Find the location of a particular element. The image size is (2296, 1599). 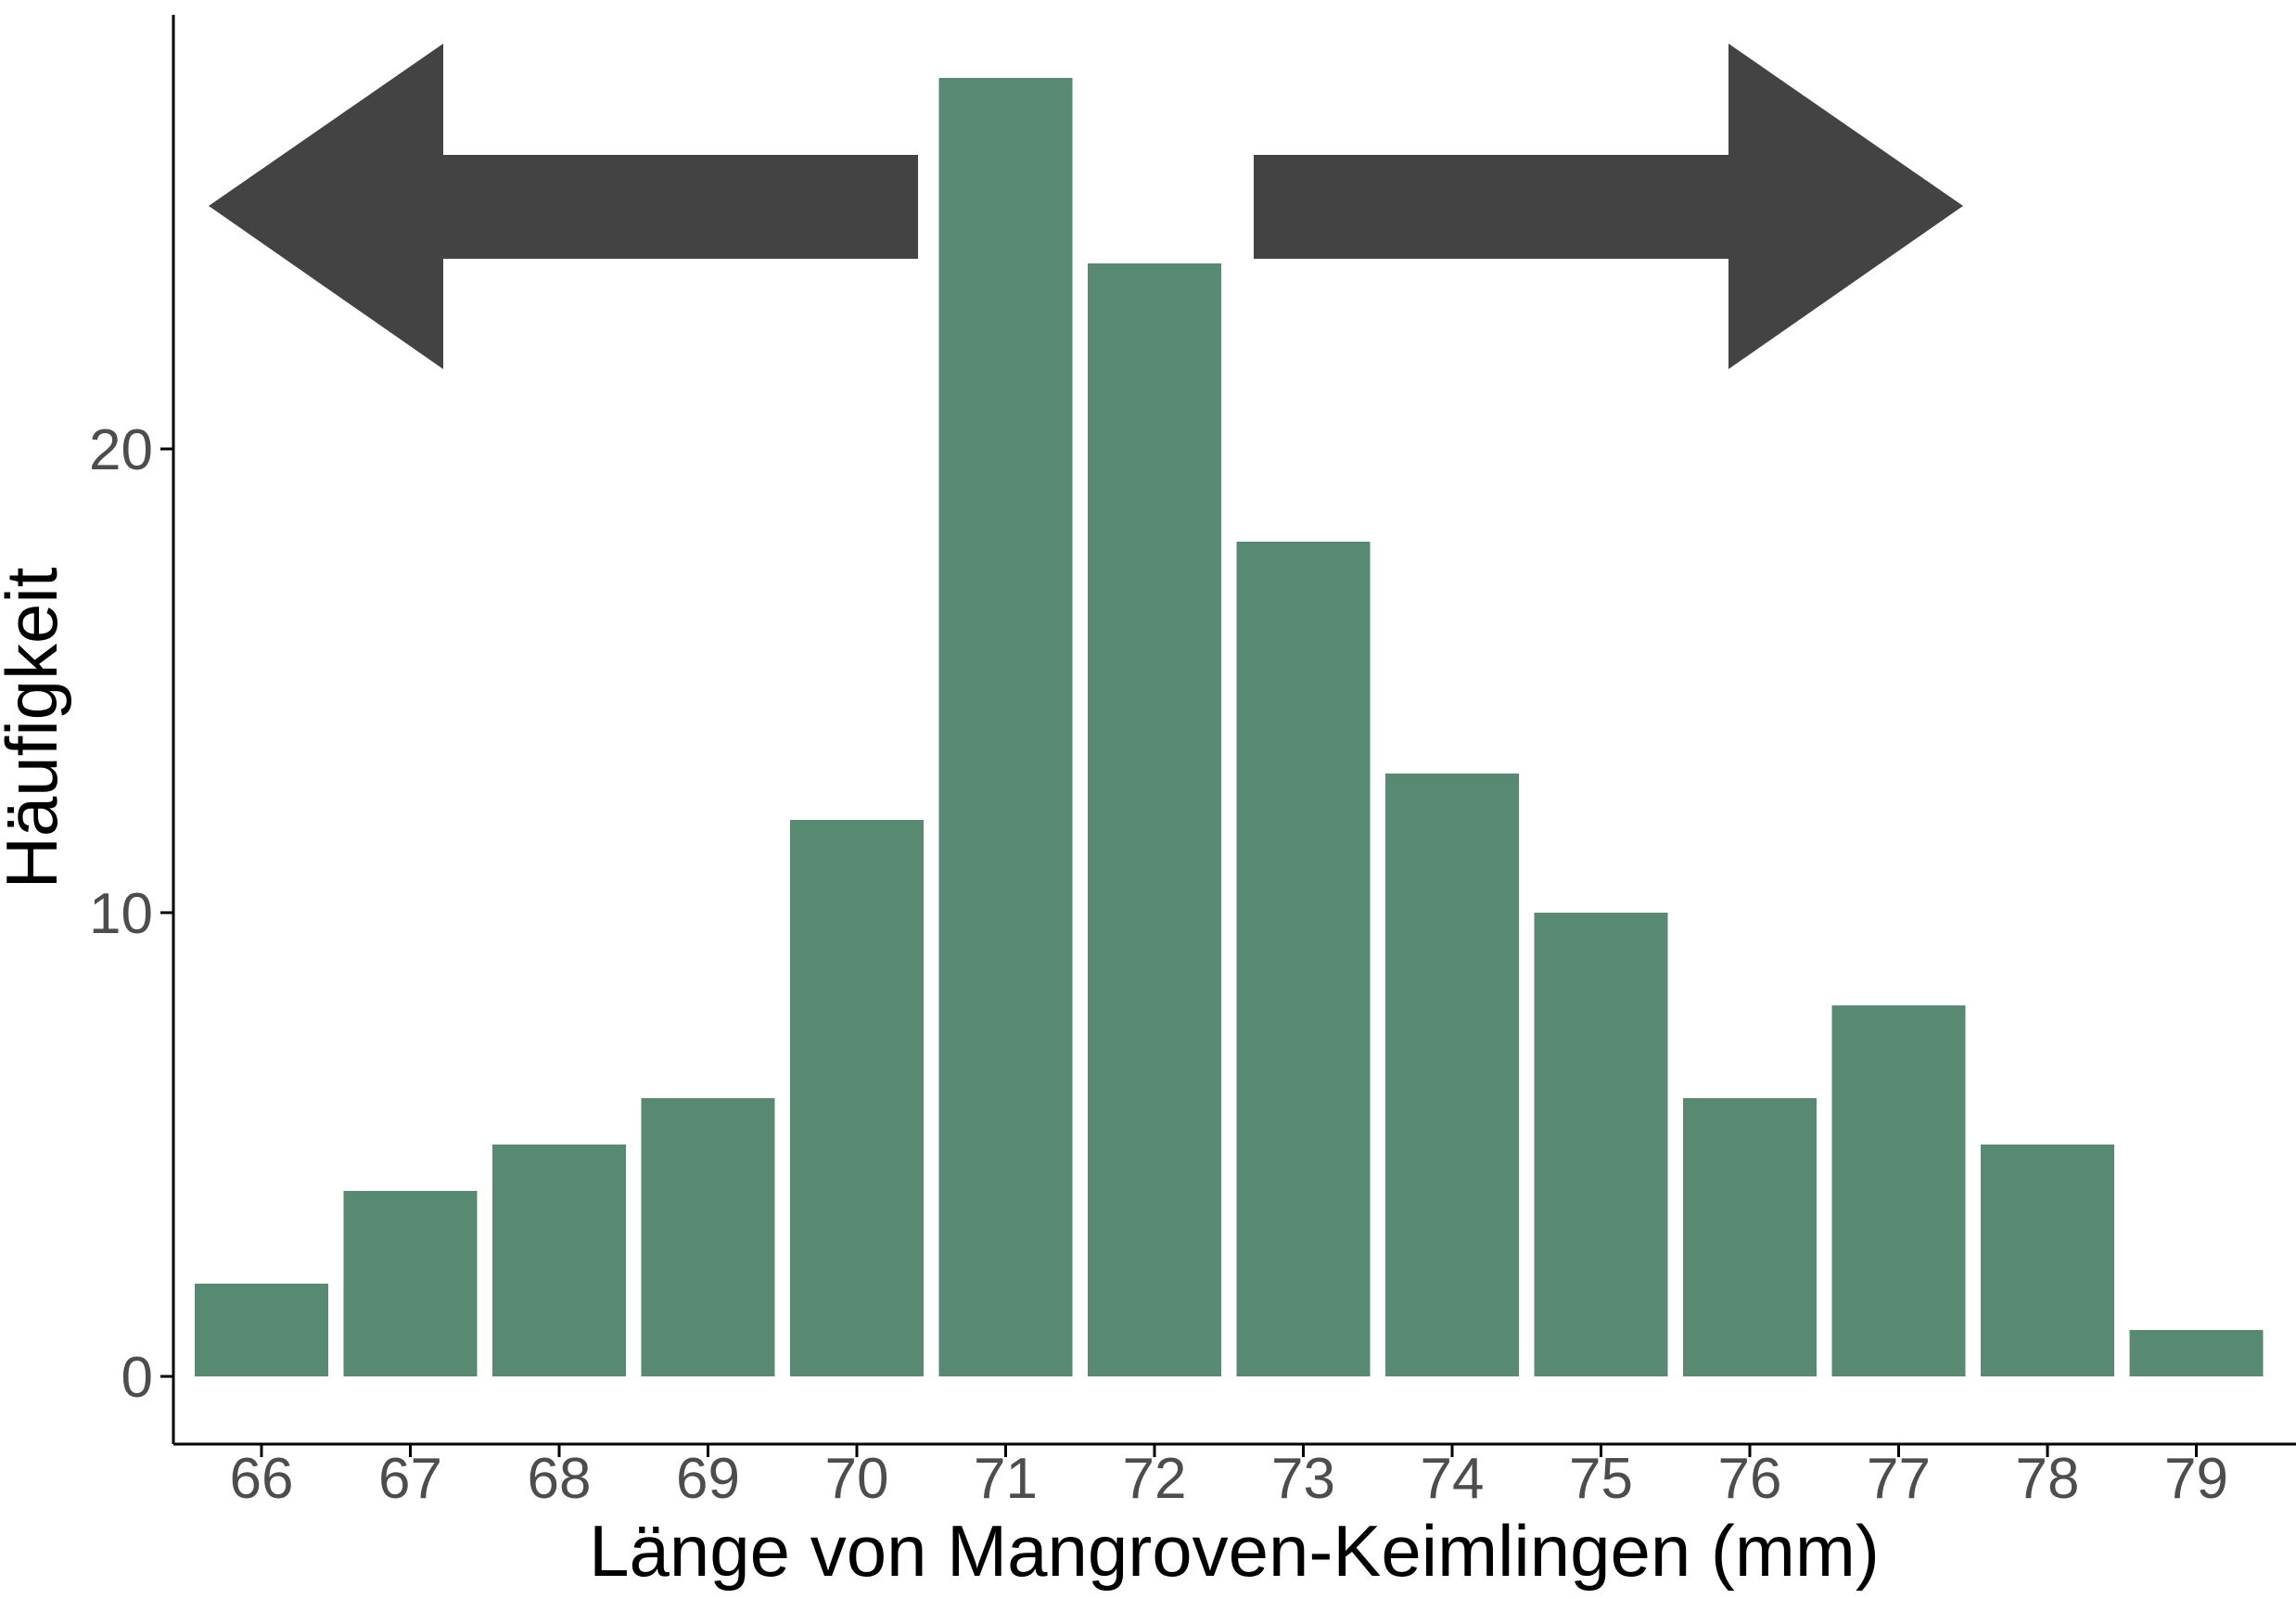

y-tick-label-10: 10 is located at coordinates (121, 914).